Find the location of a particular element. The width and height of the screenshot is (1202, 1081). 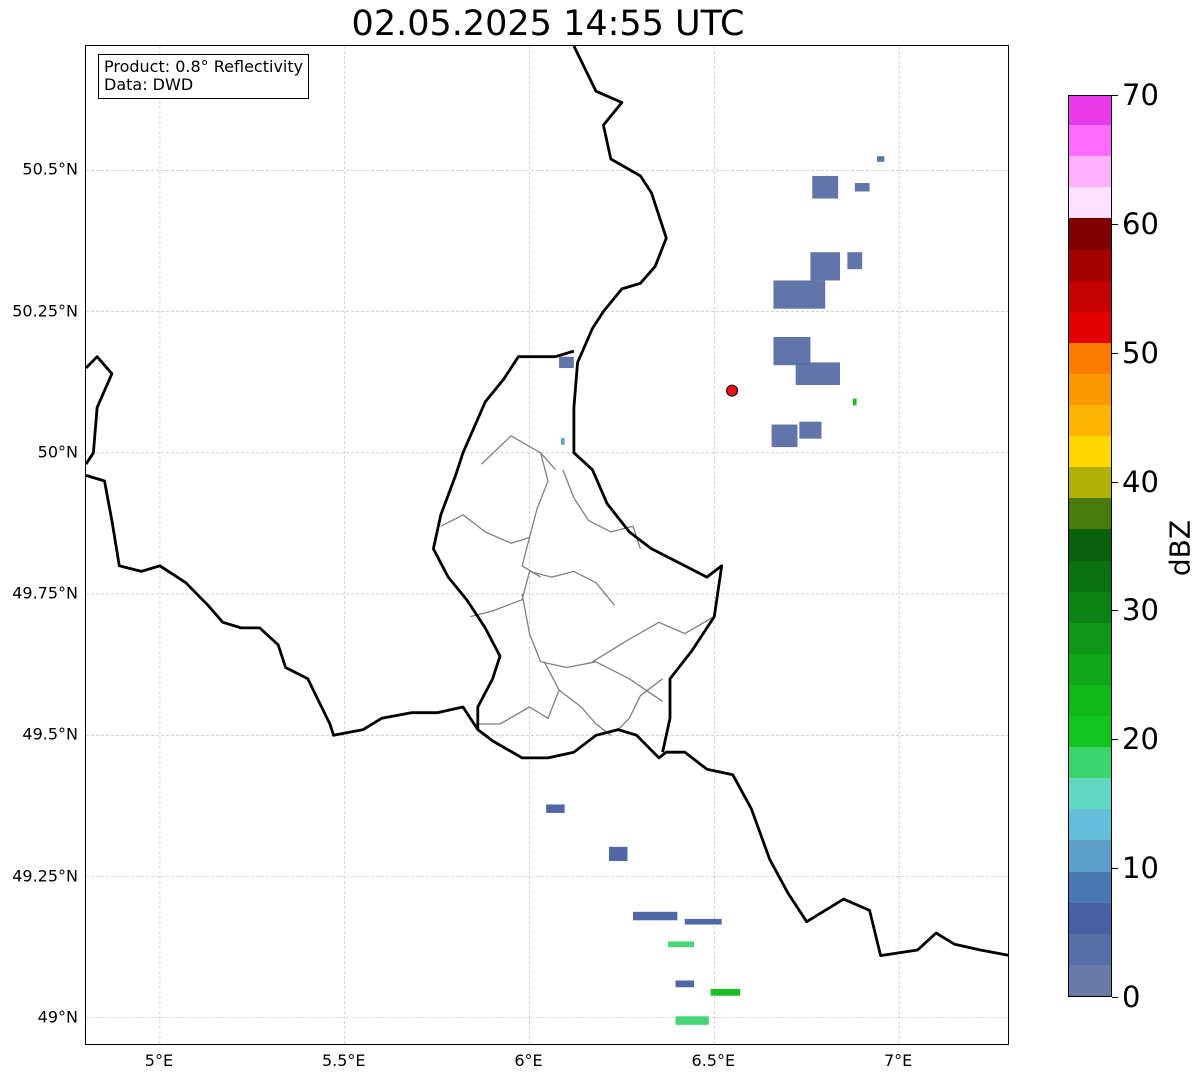

radar-site-markers is located at coordinates (732, 390).